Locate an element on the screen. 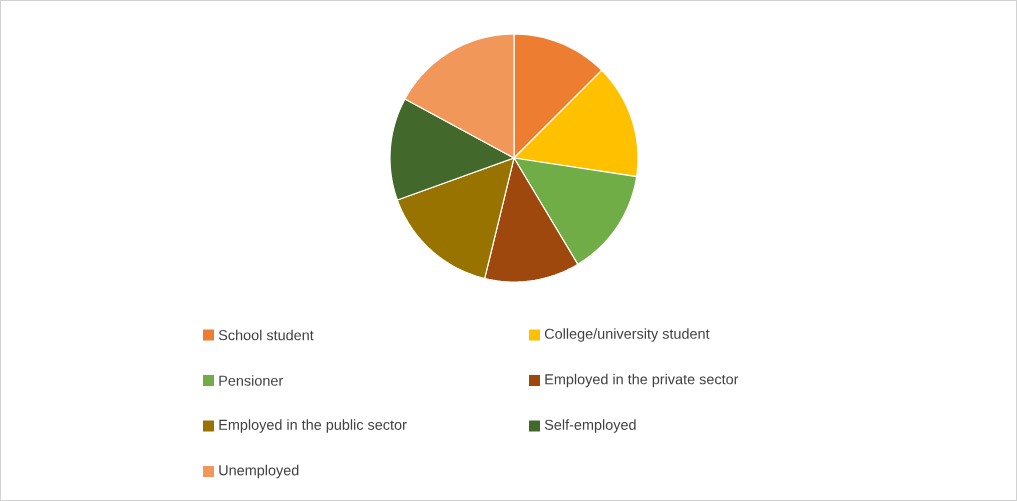 The image size is (1017, 501). legend-label: School student is located at coordinates (266, 335).